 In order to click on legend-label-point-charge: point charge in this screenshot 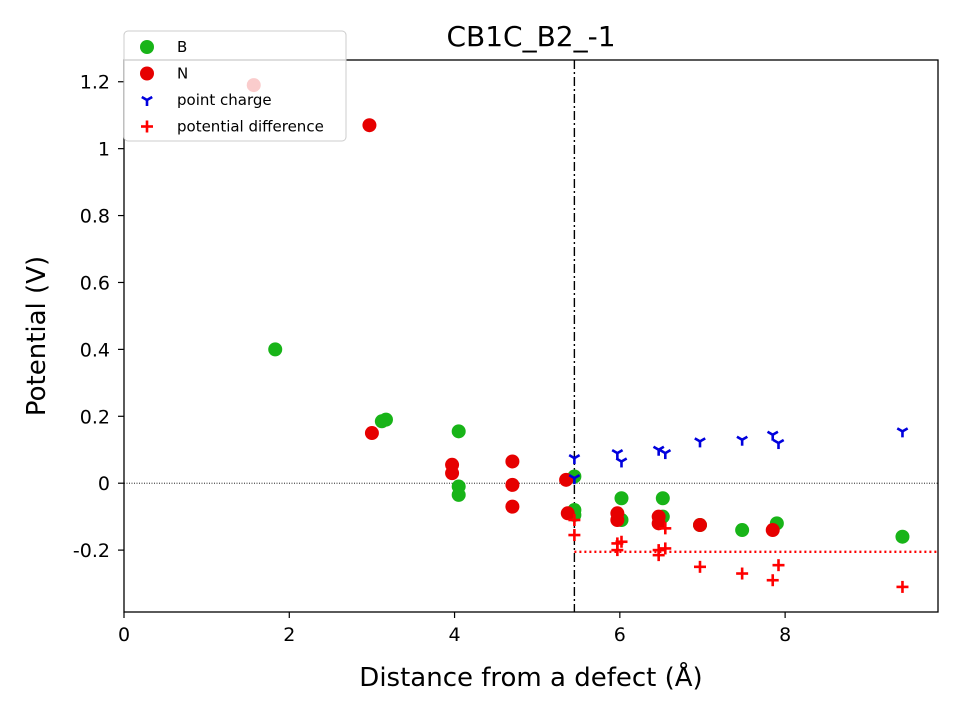, I will do `click(224, 100)`.